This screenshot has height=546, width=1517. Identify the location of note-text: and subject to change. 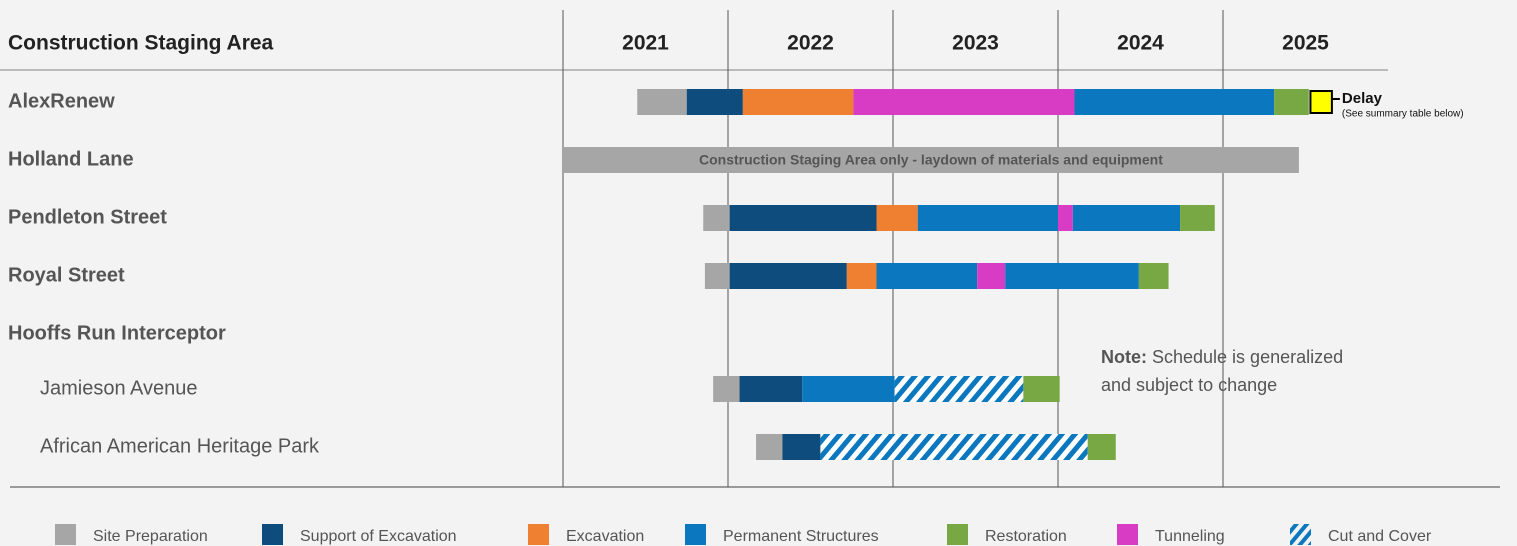
(1189, 385).